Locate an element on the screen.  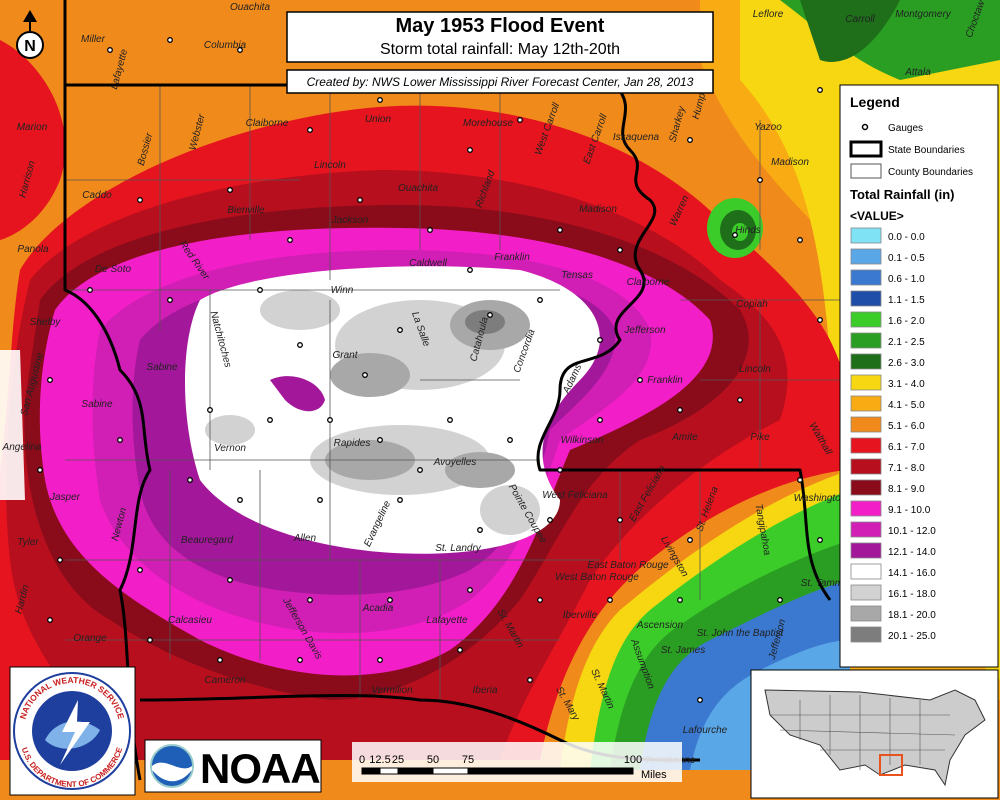
north-label: N is located at coordinates (30, 46).